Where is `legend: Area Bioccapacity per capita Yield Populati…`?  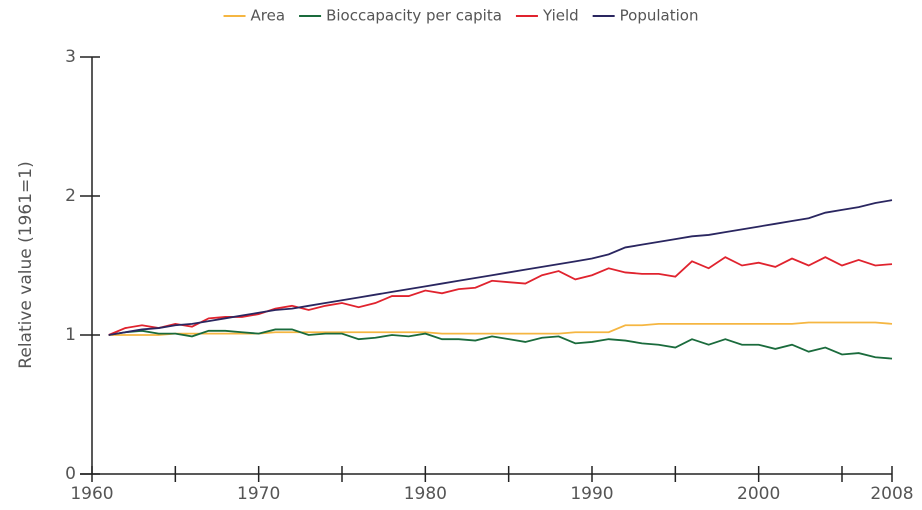
legend: Area Bioccapacity per capita Yield Populati… is located at coordinates (461, 16).